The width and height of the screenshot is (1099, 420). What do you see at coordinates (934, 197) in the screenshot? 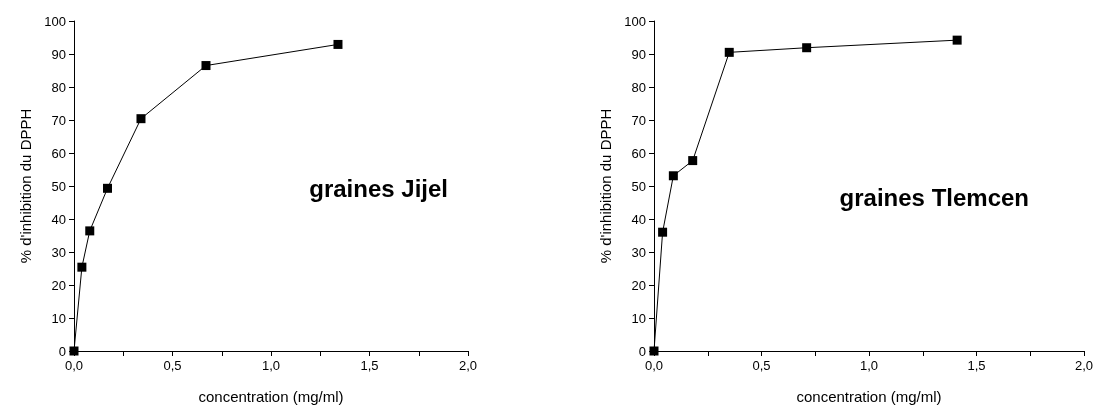
I see `annotation: graines Tlemcen` at bounding box center [934, 197].